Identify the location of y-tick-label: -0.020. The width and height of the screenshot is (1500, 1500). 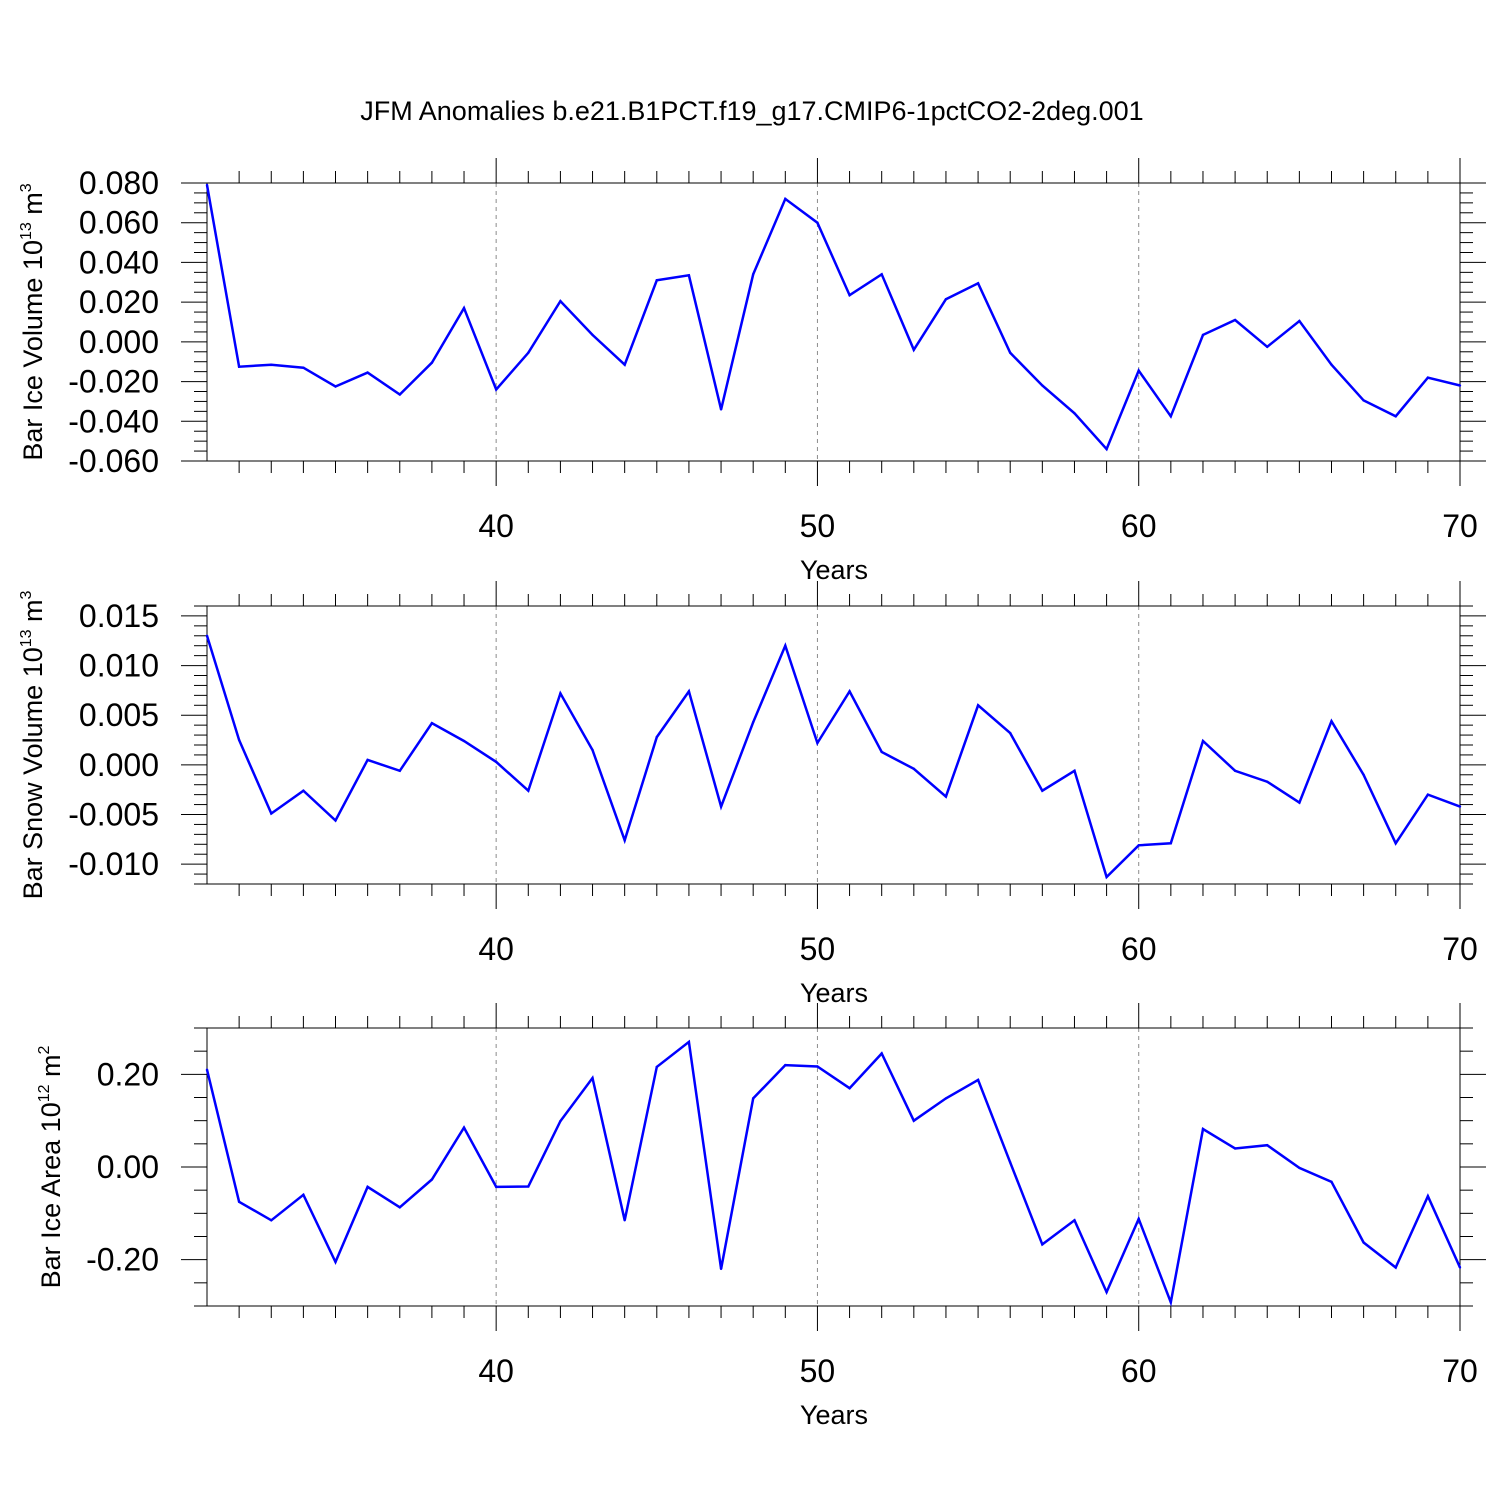
(113, 382).